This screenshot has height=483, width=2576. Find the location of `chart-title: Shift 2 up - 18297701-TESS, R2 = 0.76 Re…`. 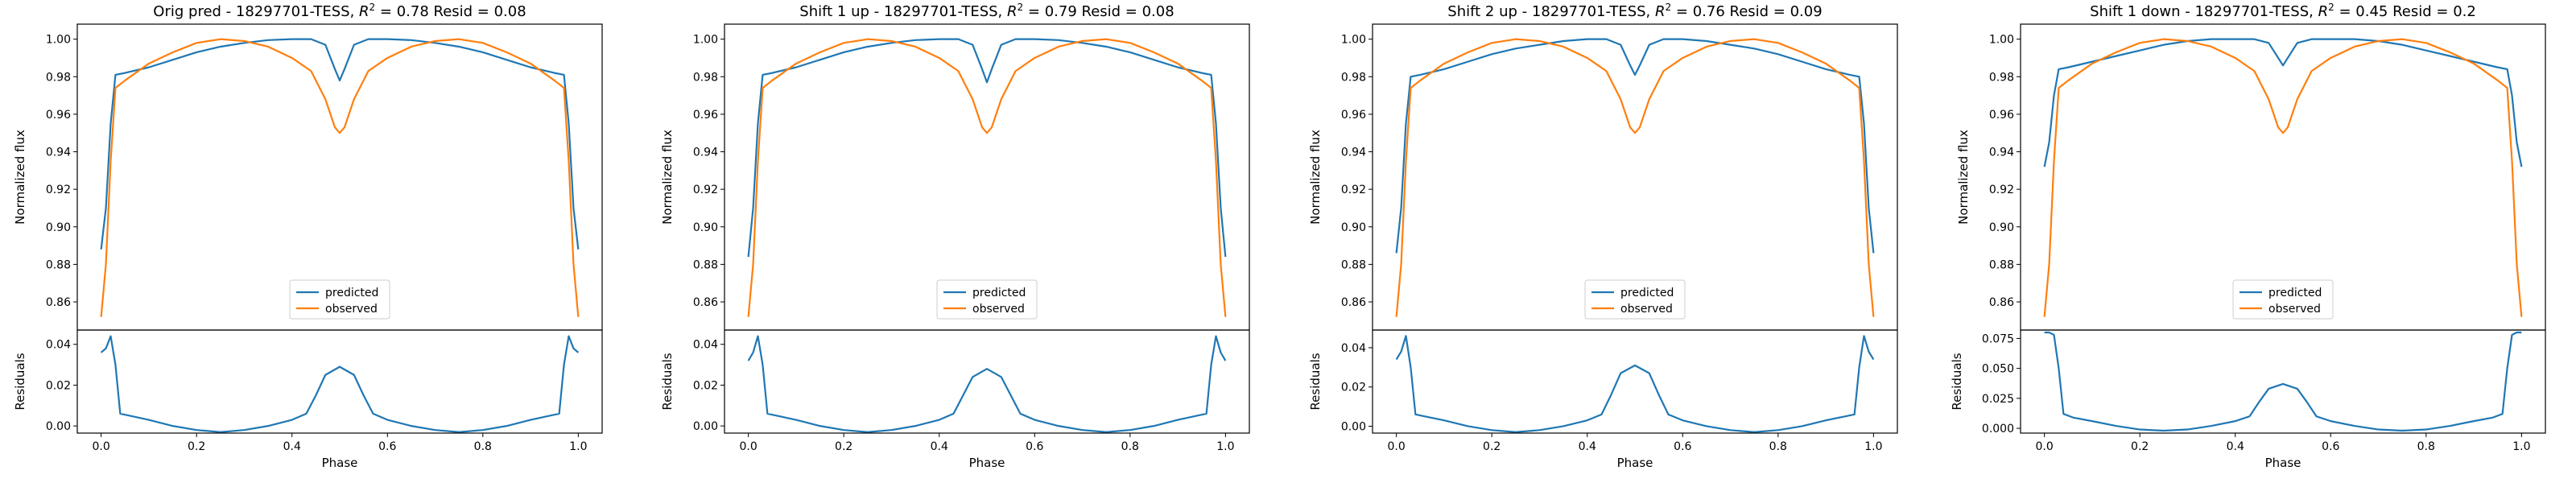

chart-title: Shift 2 up - 18297701-TESS, R2 = 0.76 Re… is located at coordinates (1634, 11).